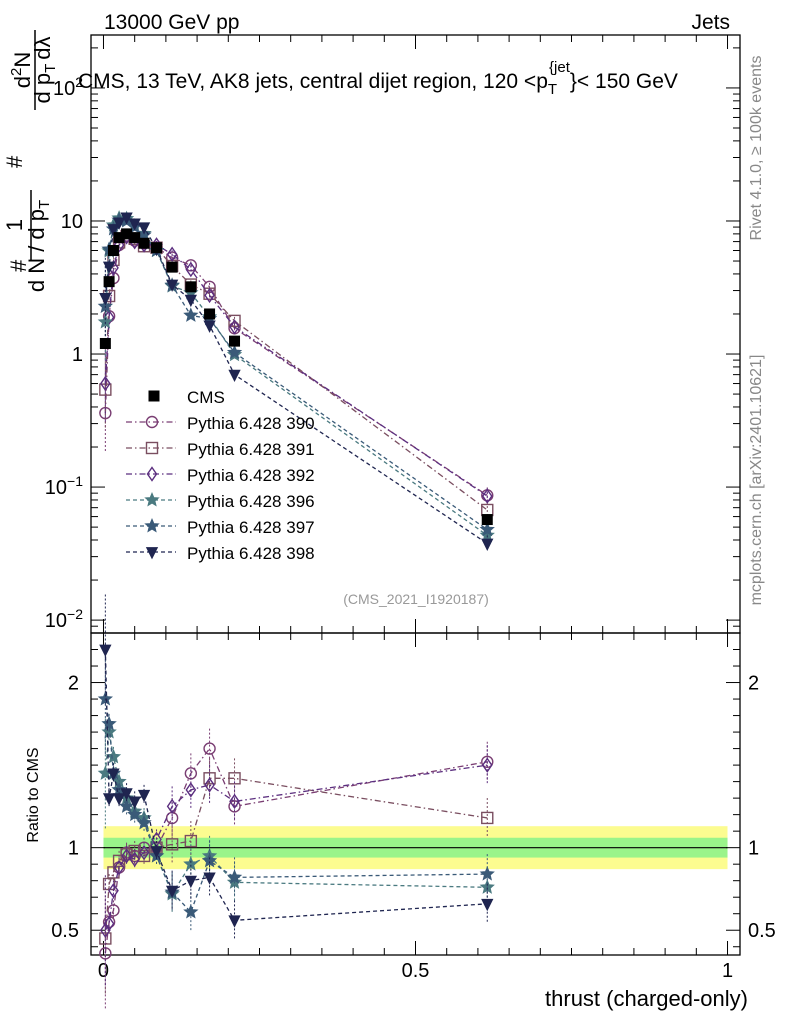 This screenshot has height=1024, width=786. What do you see at coordinates (762, 931) in the screenshot?
I see `ratio-y-tick-label-right: 0.5` at bounding box center [762, 931].